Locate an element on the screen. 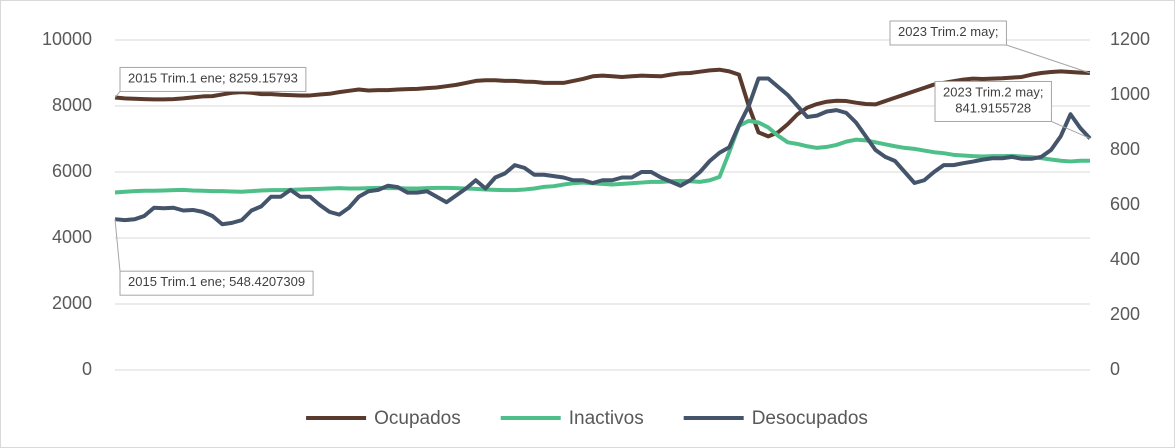 Image resolution: width=1175 pixels, height=448 pixels. annotation-text: 2023 Trim.2 may; 841.9155728 is located at coordinates (993, 100).